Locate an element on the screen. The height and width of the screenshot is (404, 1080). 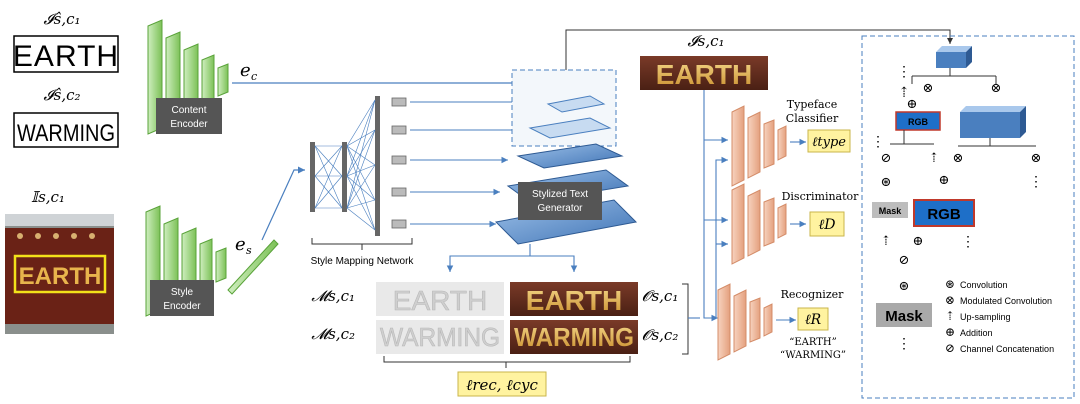
svg-text: “EARTH” is located at coordinates (813, 342).